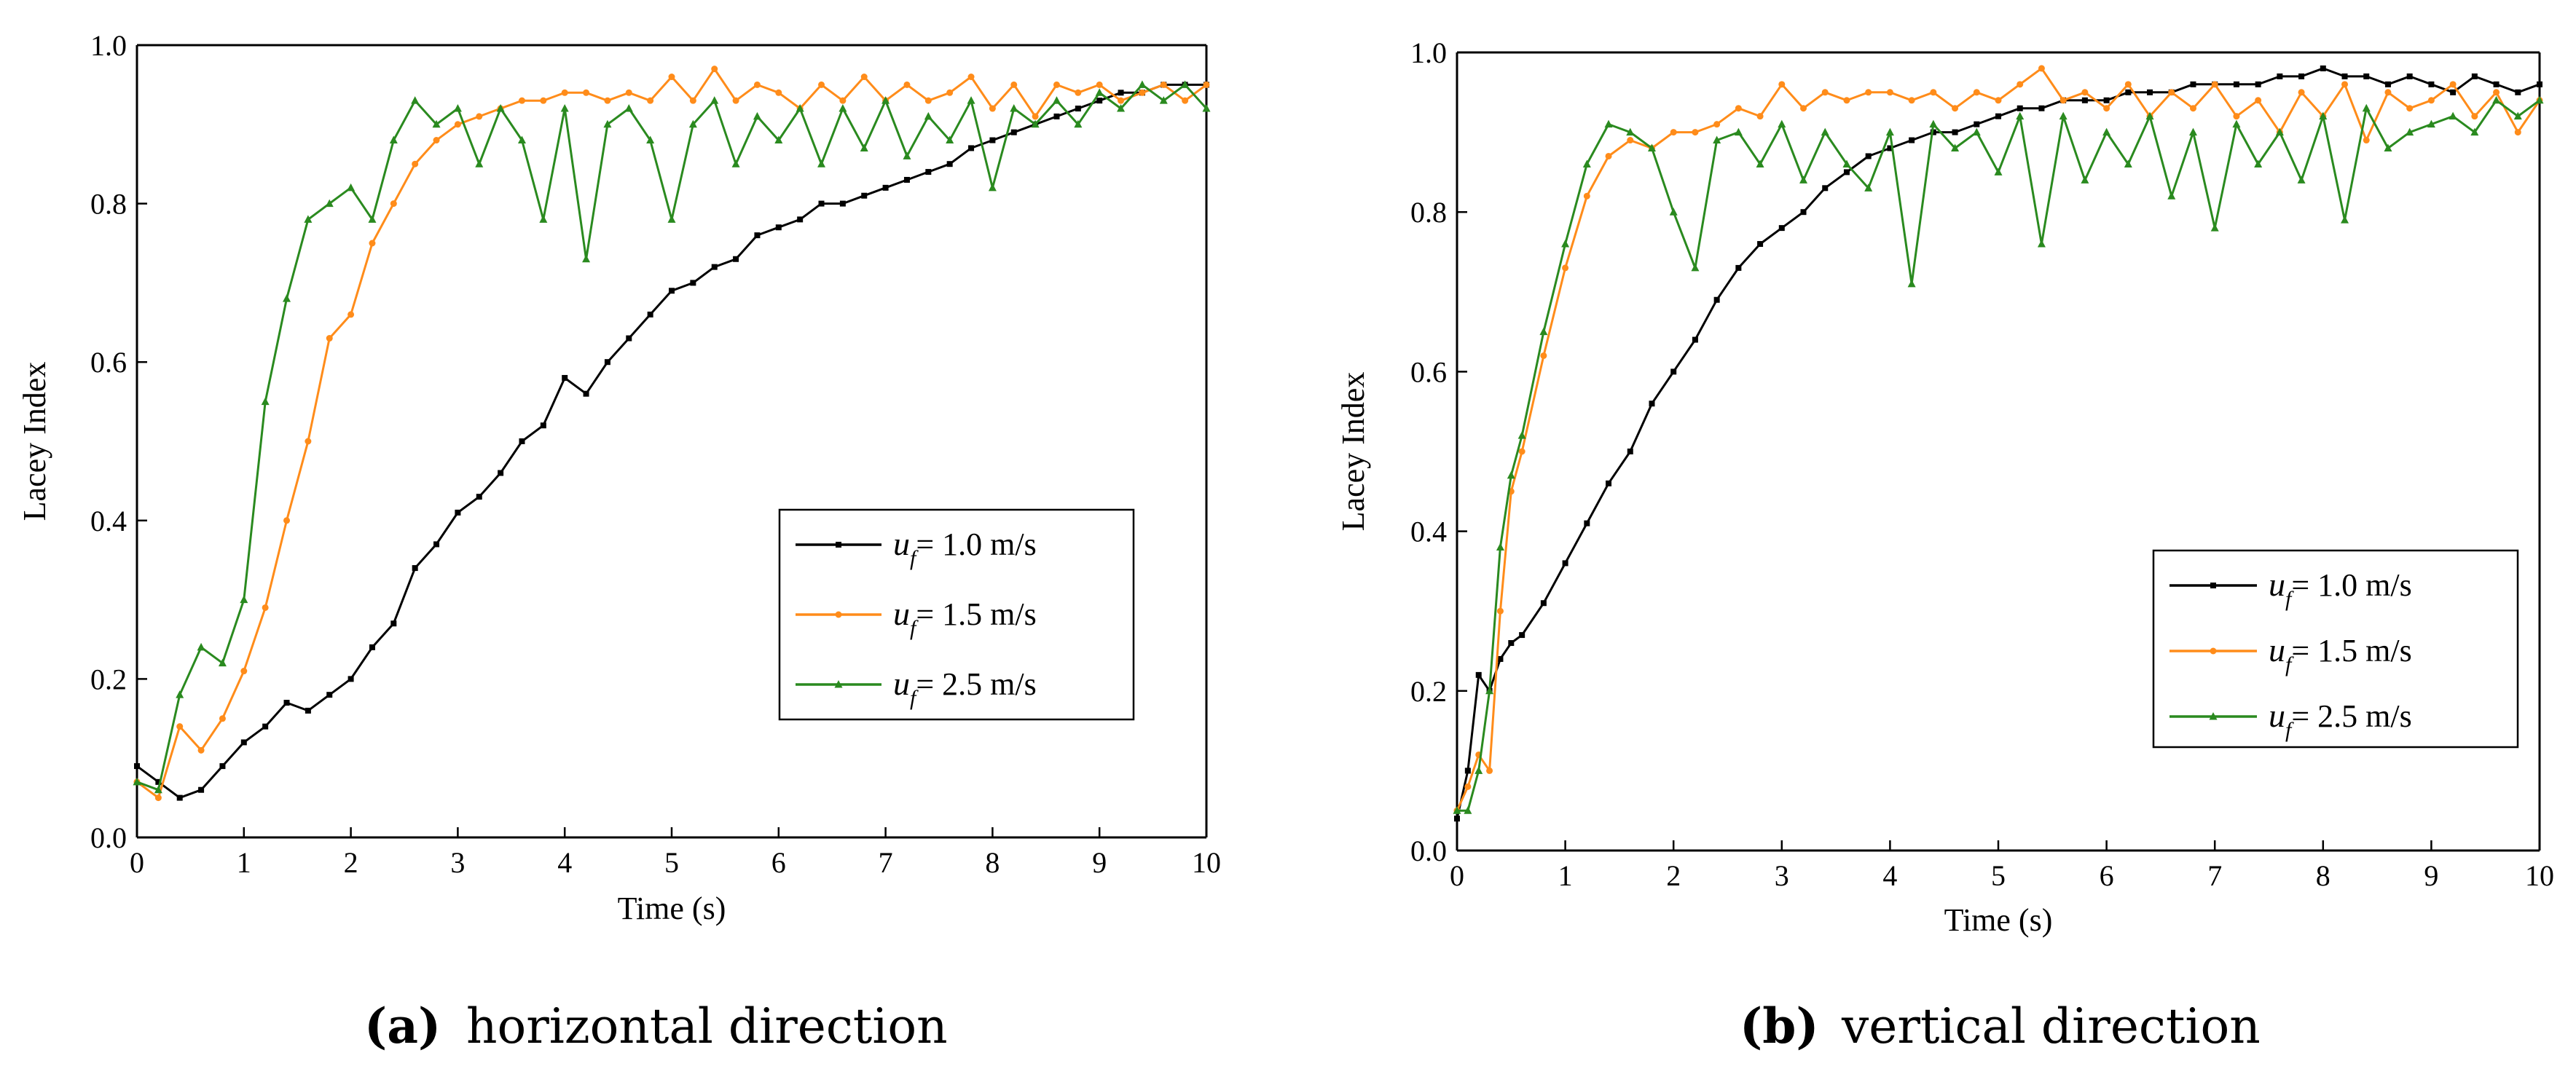 The height and width of the screenshot is (1085, 2576). Describe the element at coordinates (2290, 653) in the screenshot. I see `legend-entry: uf= 1.5 m/s` at that location.